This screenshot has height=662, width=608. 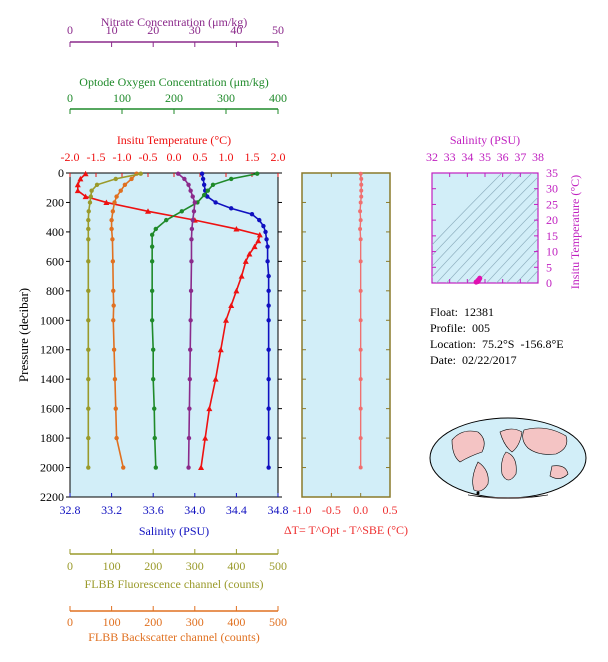 What do you see at coordinates (552, 204) in the screenshot?
I see `ts-temp-tick-label: 25` at bounding box center [552, 204].